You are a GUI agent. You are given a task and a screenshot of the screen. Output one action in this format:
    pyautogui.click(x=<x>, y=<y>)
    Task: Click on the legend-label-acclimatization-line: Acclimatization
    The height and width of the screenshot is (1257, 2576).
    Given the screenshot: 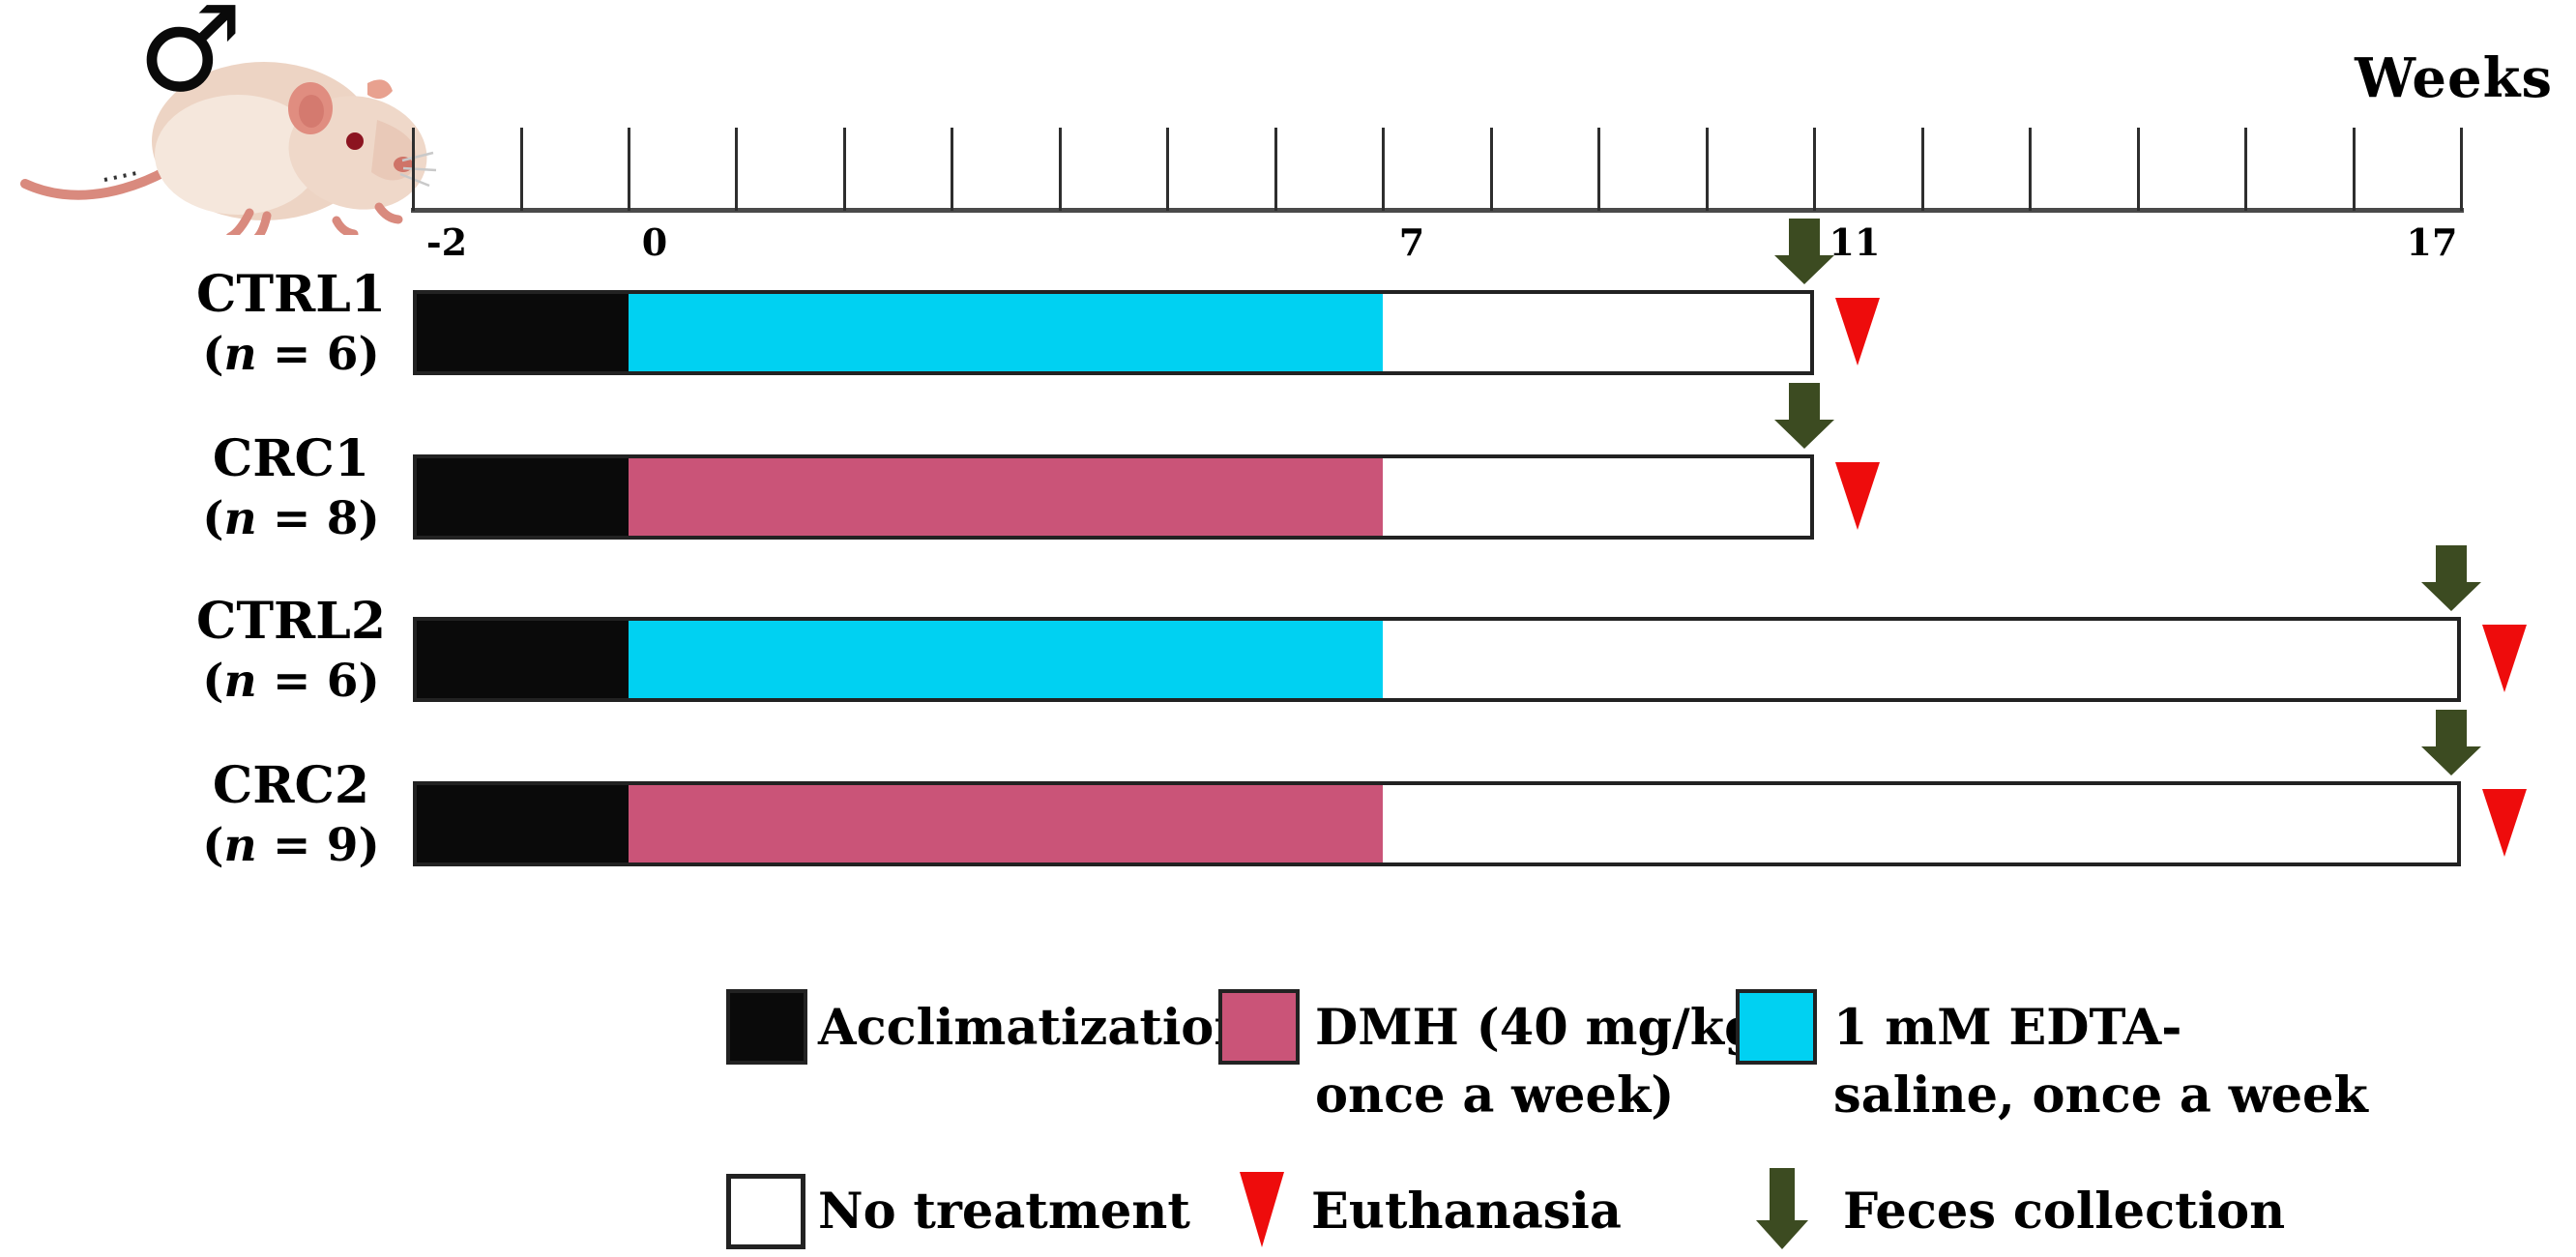 What is the action you would take?
    pyautogui.click(x=1034, y=1028)
    